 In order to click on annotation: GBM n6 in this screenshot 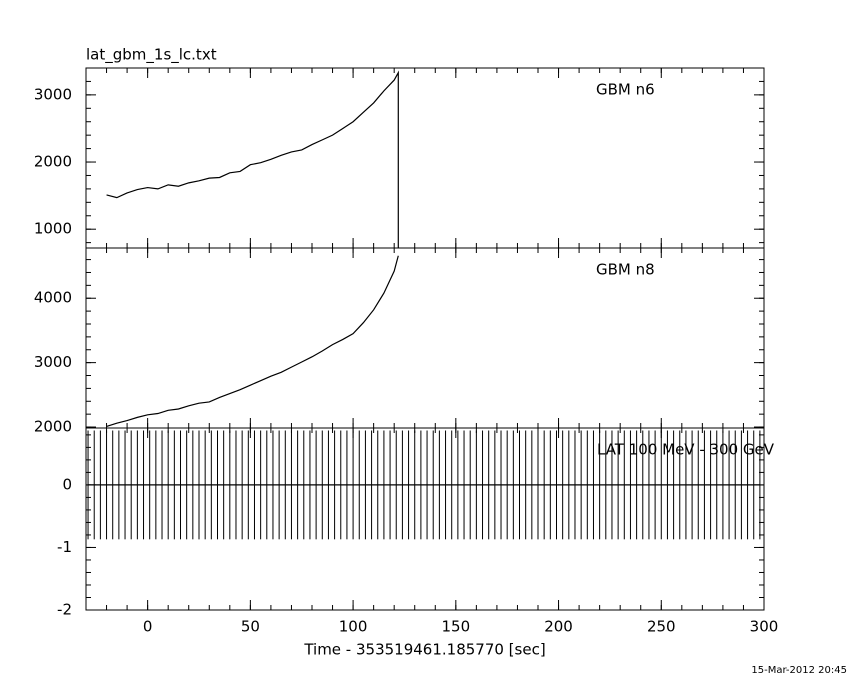, I will do `click(625, 90)`.